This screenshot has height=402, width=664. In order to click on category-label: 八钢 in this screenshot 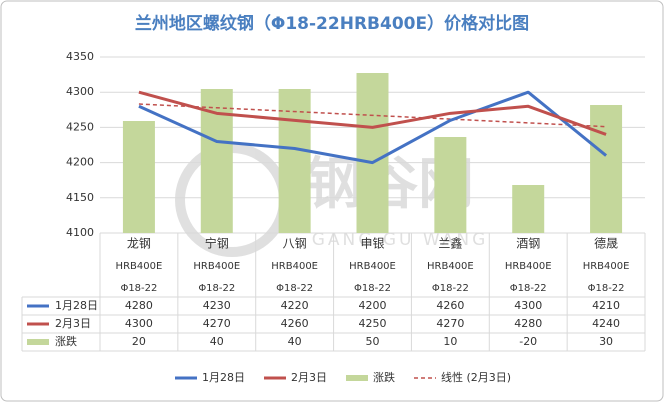, I will do `click(295, 244)`.